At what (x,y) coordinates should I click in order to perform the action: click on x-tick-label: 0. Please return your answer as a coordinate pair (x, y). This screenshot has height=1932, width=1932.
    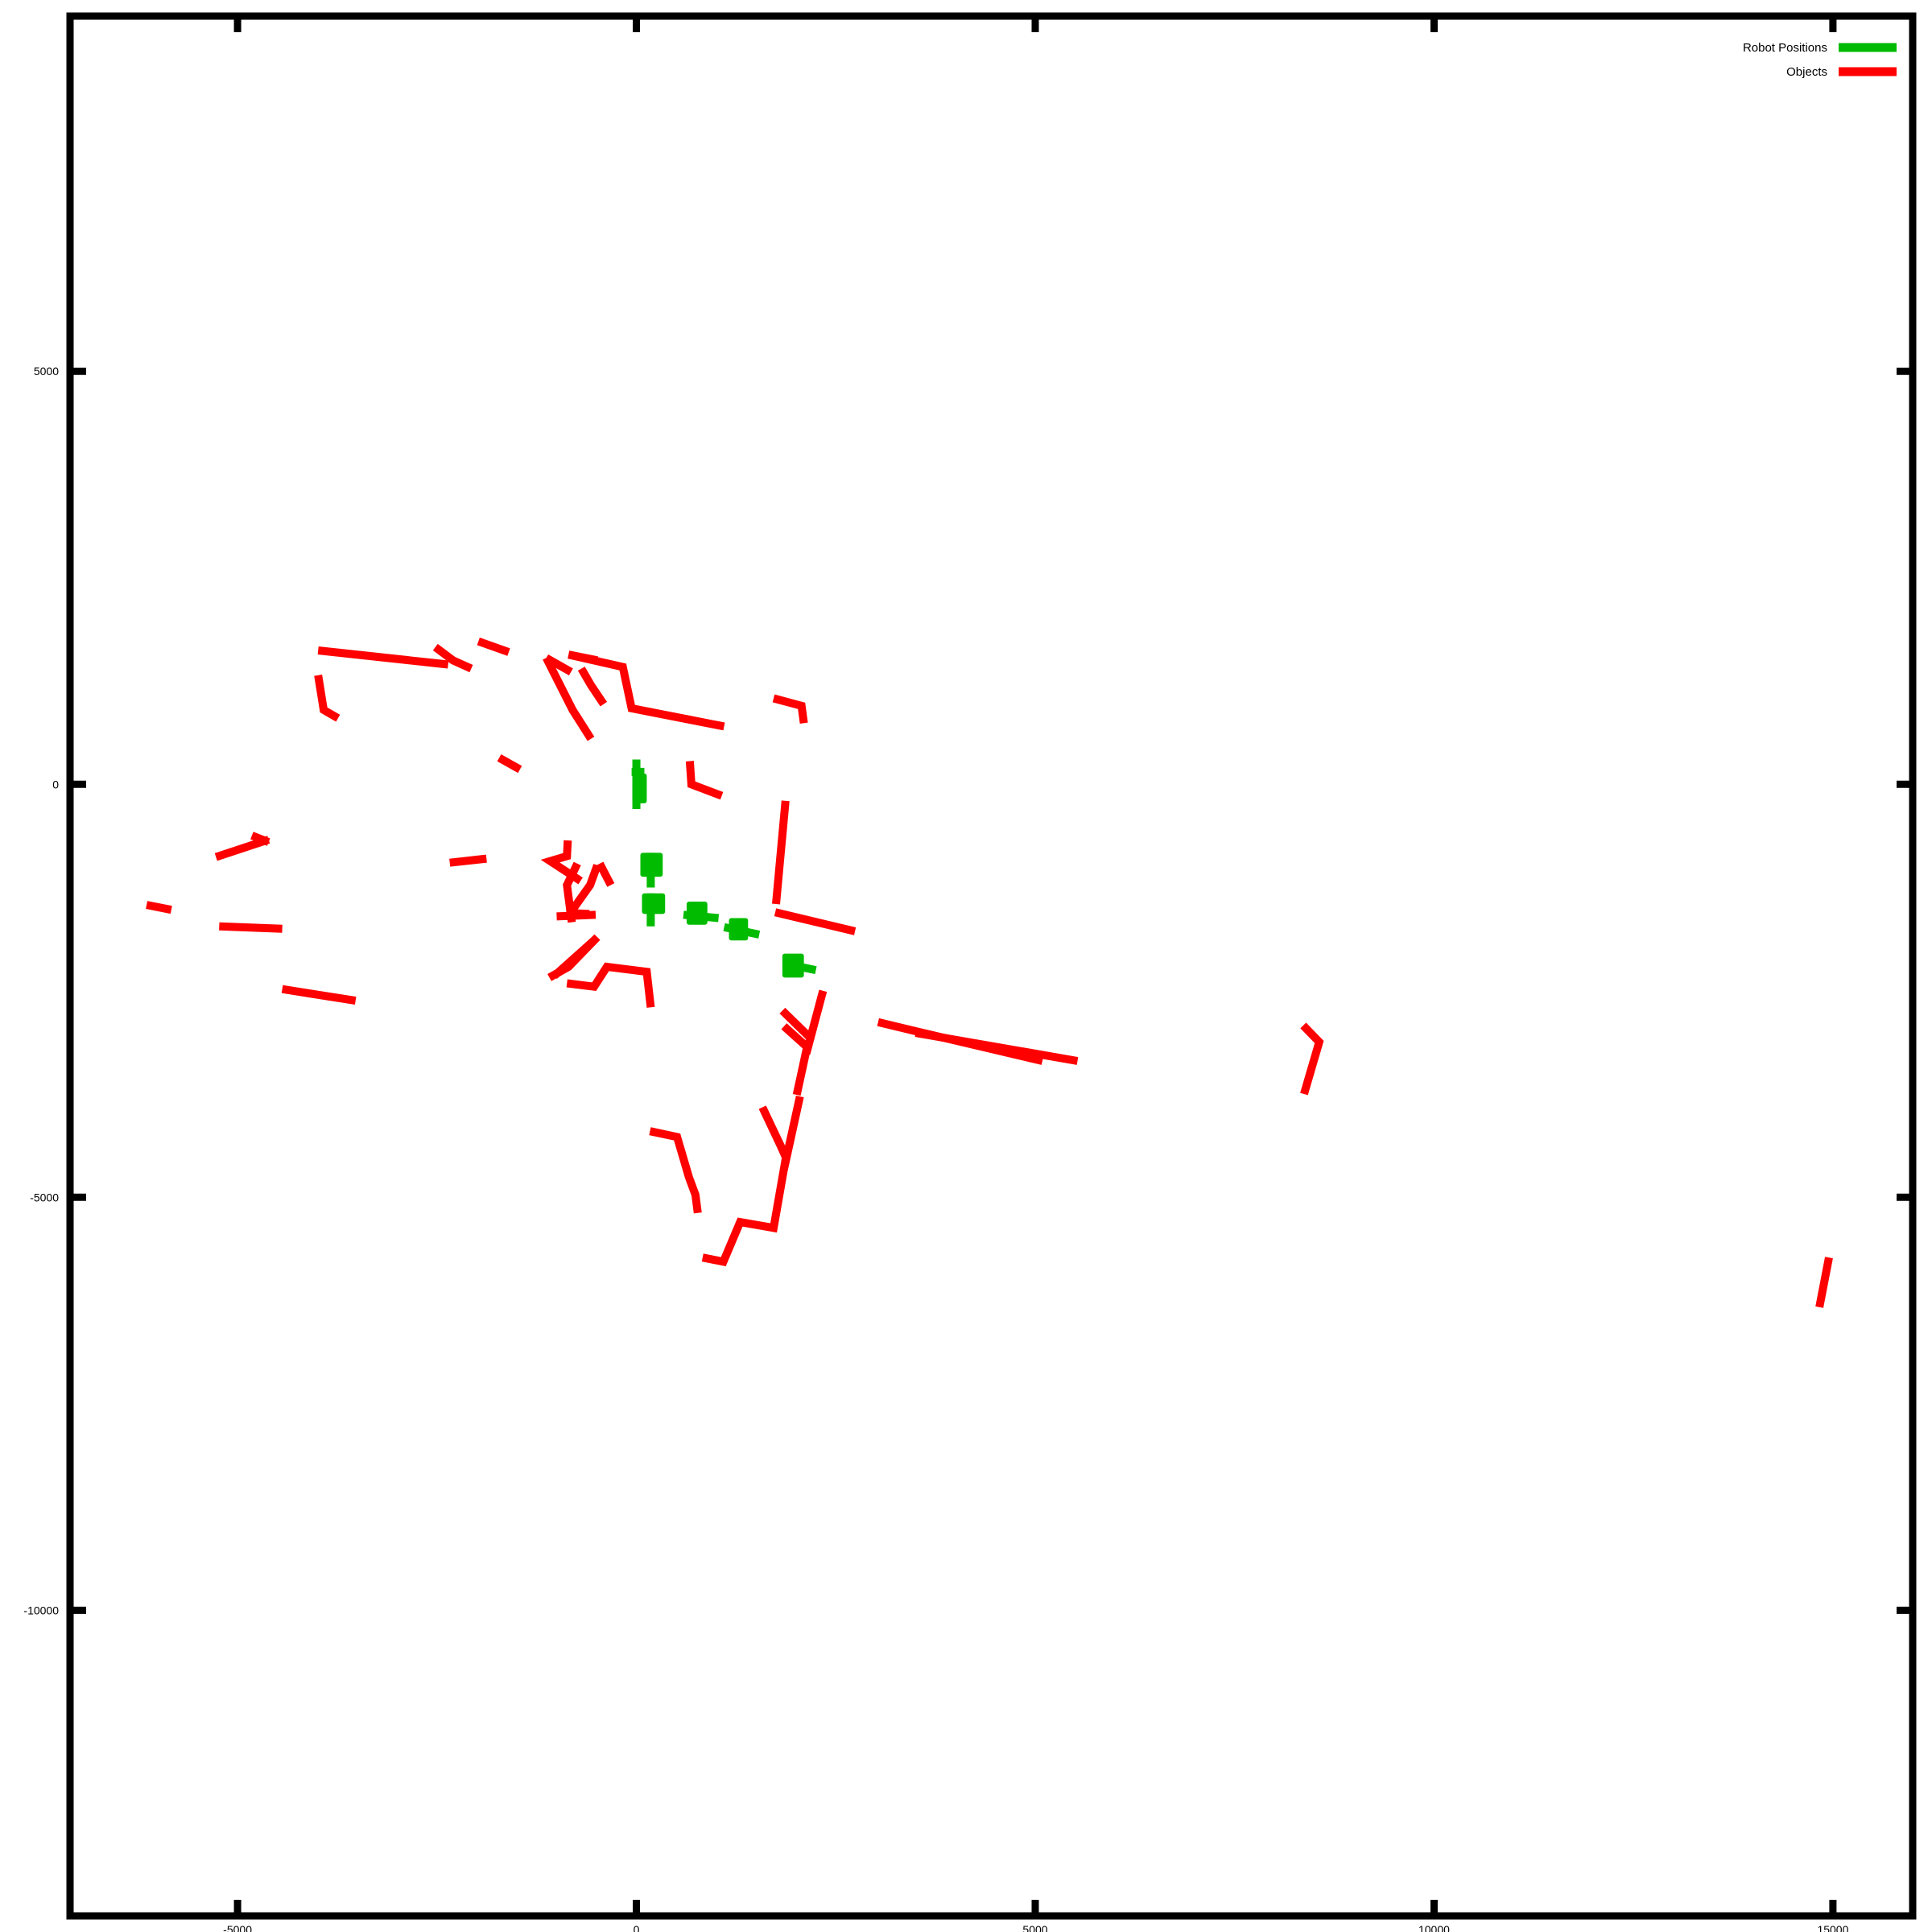
    Looking at the image, I should click on (637, 1928).